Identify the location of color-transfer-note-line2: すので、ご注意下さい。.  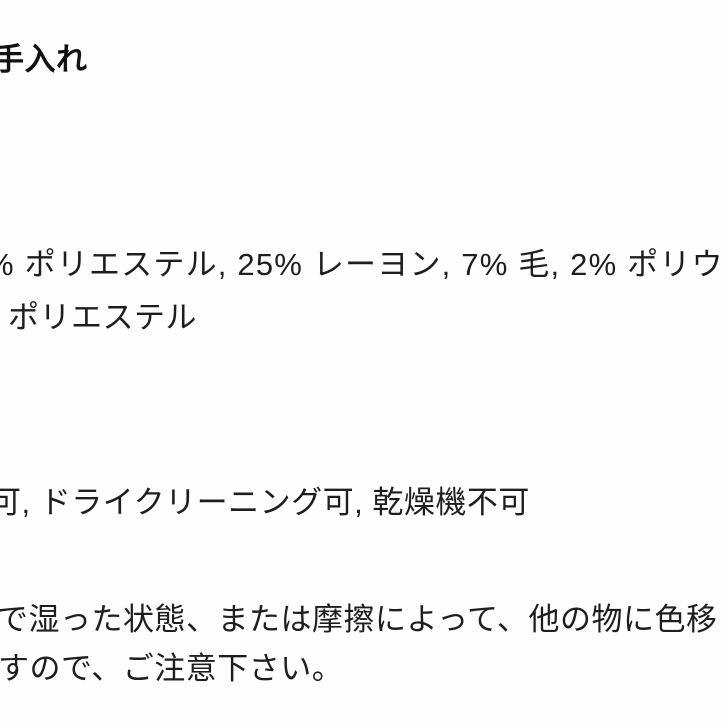
(172, 668).